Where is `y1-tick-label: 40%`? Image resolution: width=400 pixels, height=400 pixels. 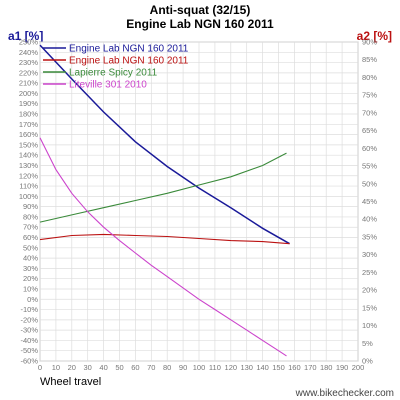
y1-tick-label: 40% is located at coordinates (30, 258).